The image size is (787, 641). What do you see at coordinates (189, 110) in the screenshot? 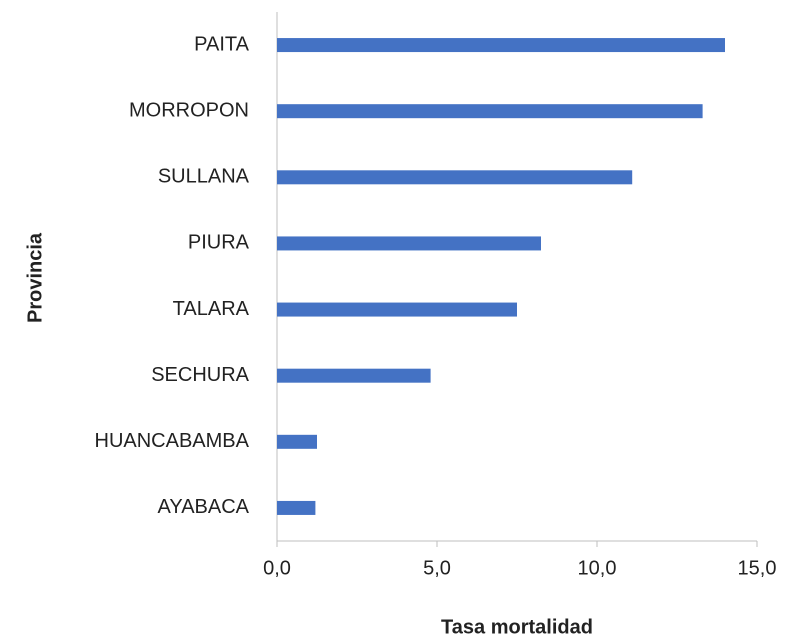
I see `y-tick-label: MORROPON` at bounding box center [189, 110].